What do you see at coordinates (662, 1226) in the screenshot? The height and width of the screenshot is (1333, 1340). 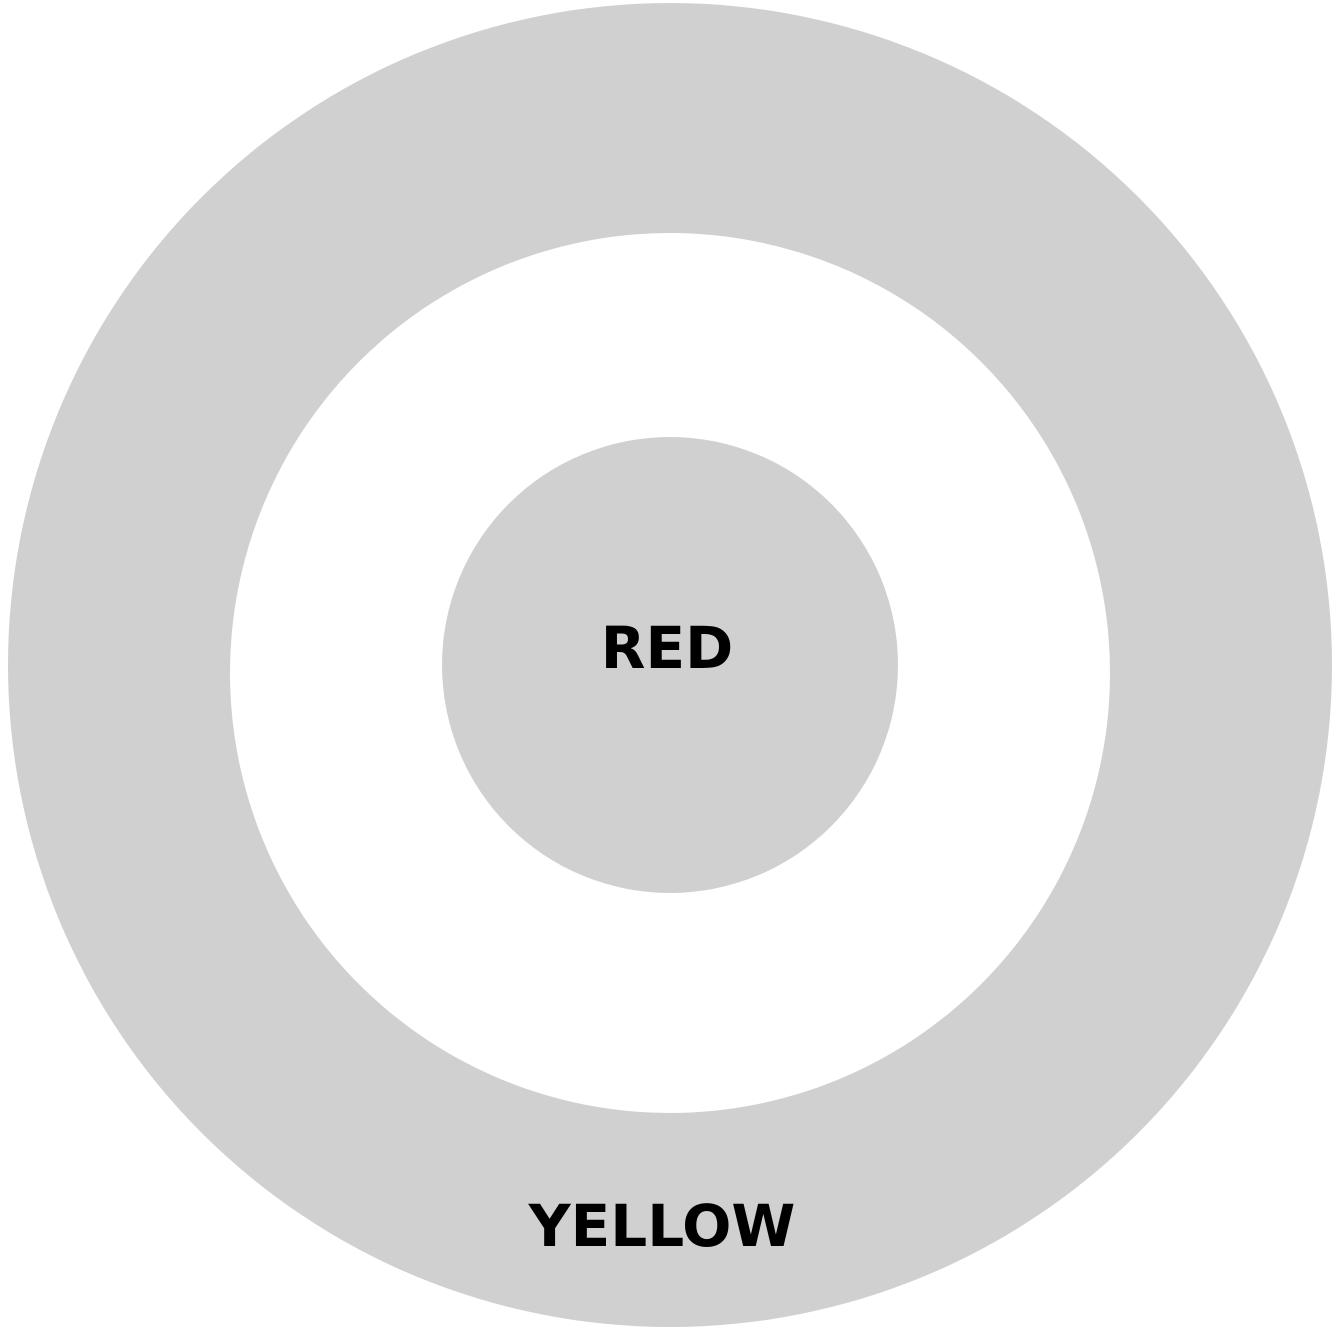 I see `outer-label: YELLOW` at bounding box center [662, 1226].